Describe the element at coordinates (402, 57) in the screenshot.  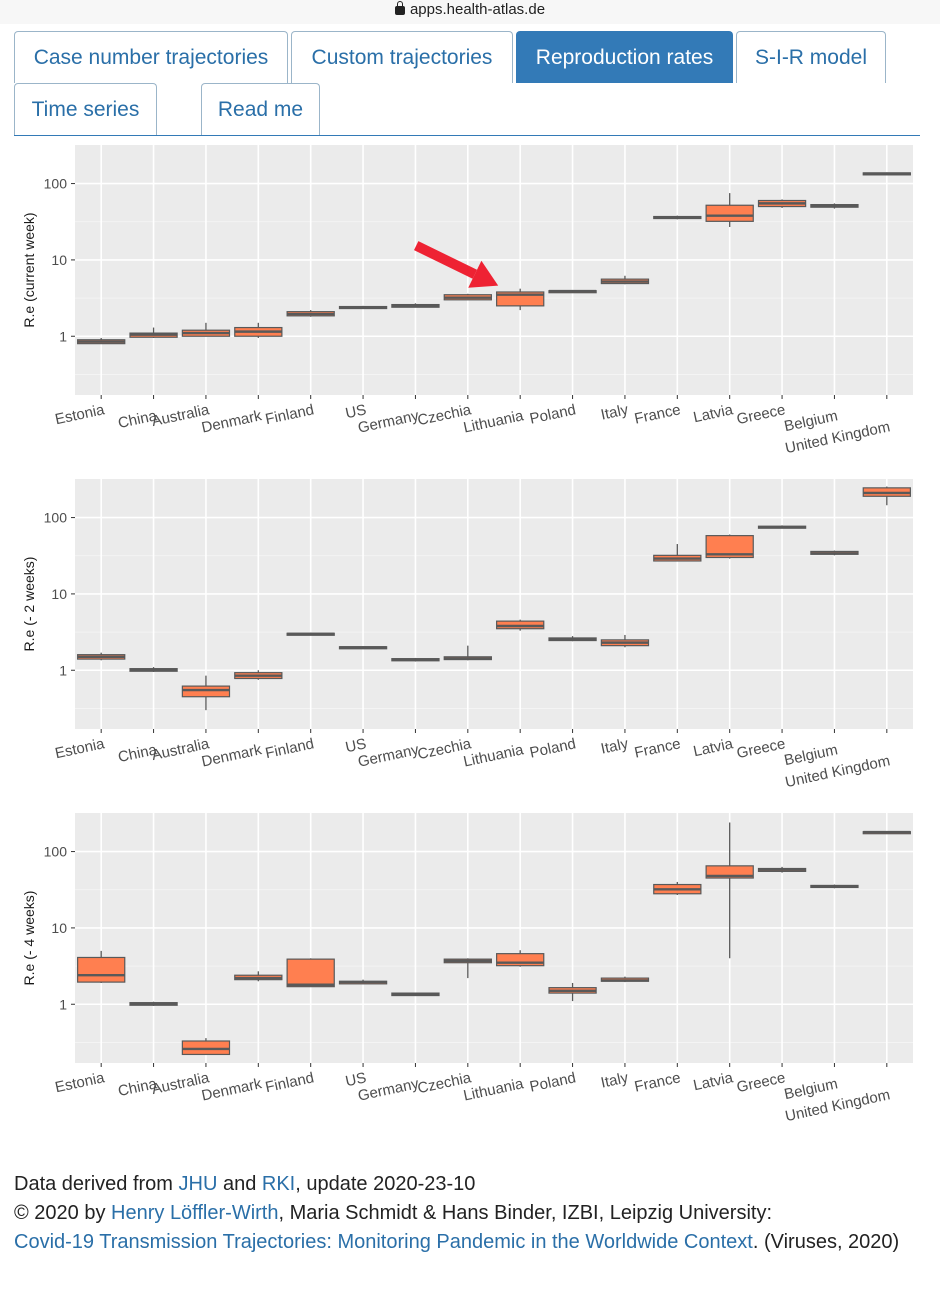
I see `tab-custom-trajectories: Custom trajectories` at that location.